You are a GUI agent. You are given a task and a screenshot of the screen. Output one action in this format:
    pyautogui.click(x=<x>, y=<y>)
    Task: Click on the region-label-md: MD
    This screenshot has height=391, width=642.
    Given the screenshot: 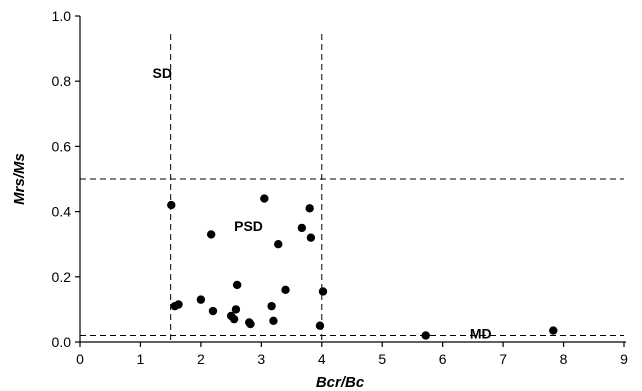 What is the action you would take?
    pyautogui.click(x=481, y=334)
    